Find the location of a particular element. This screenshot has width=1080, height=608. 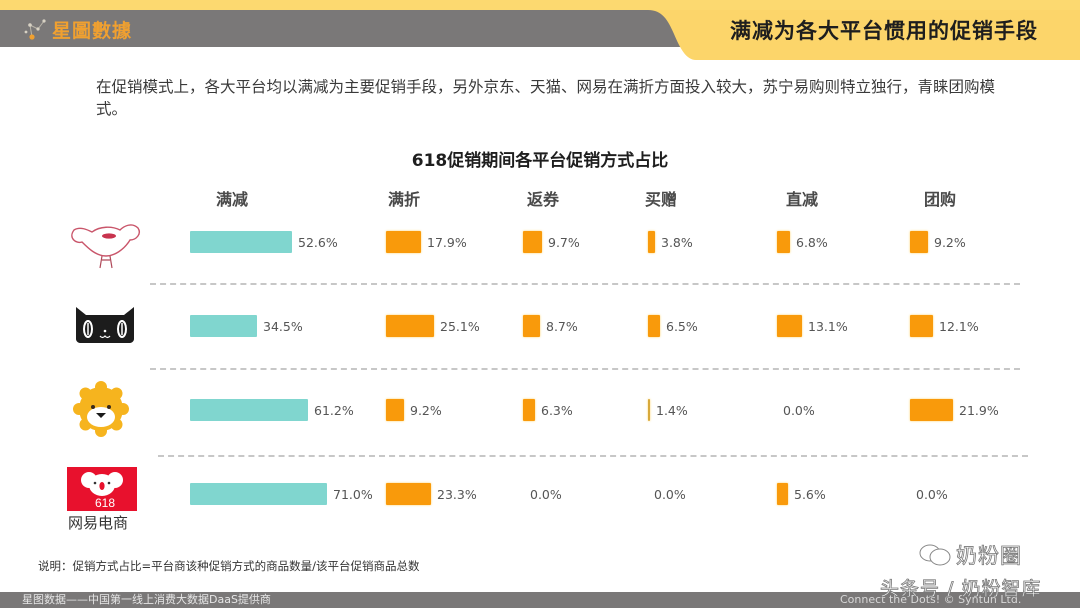

column-header-fanquan: 返券 is located at coordinates (543, 199).